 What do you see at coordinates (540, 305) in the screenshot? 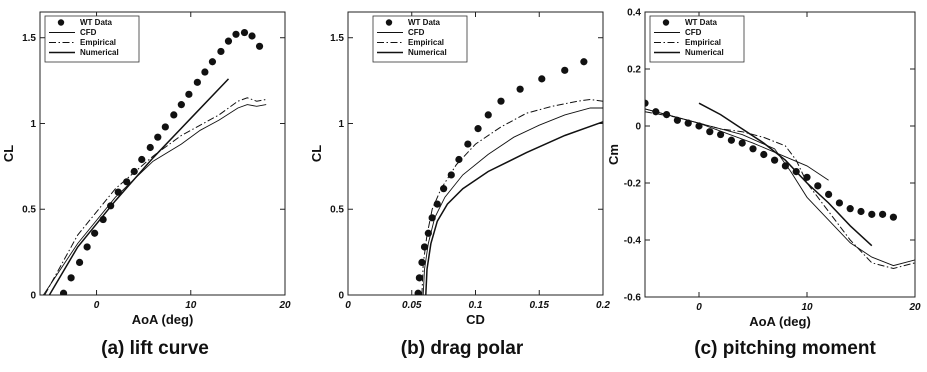
I see `x-tick-label: 0.15` at bounding box center [540, 305].